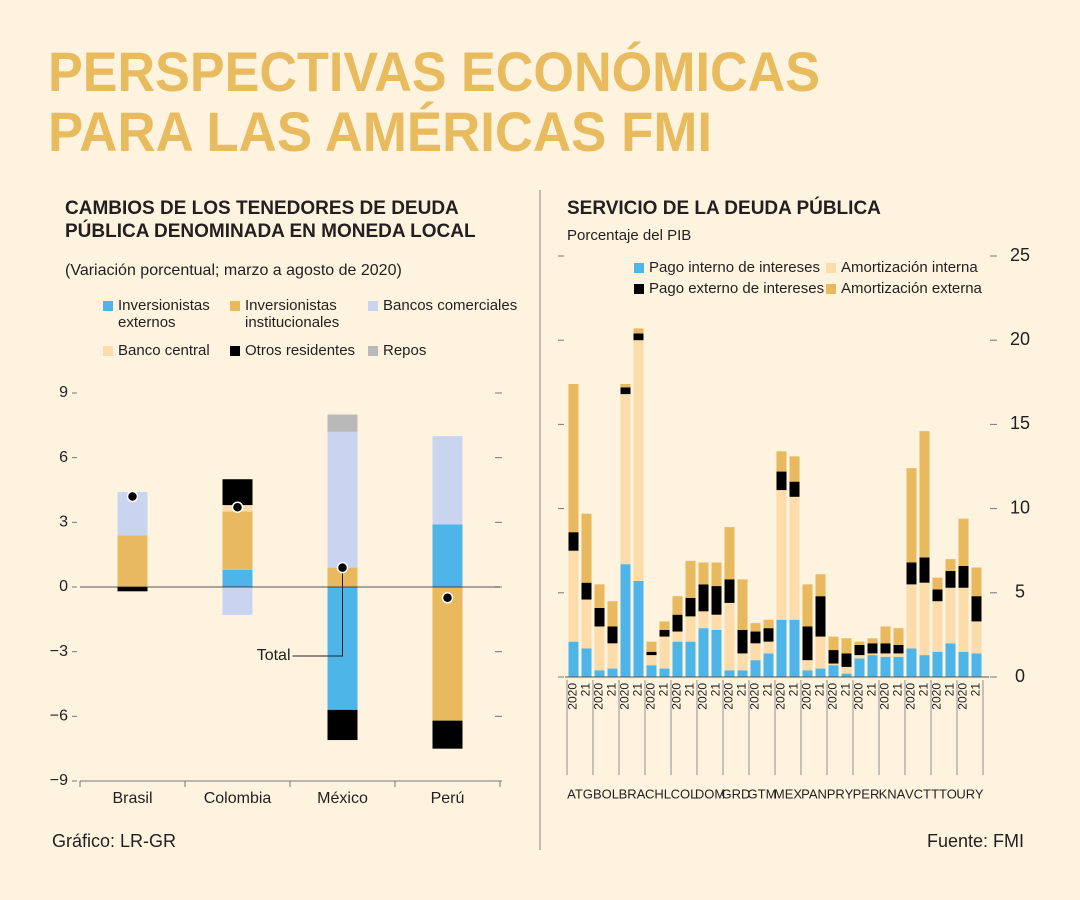 The width and height of the screenshot is (1080, 900). What do you see at coordinates (911, 288) in the screenshot?
I see `legend-label: Amortización externa` at bounding box center [911, 288].